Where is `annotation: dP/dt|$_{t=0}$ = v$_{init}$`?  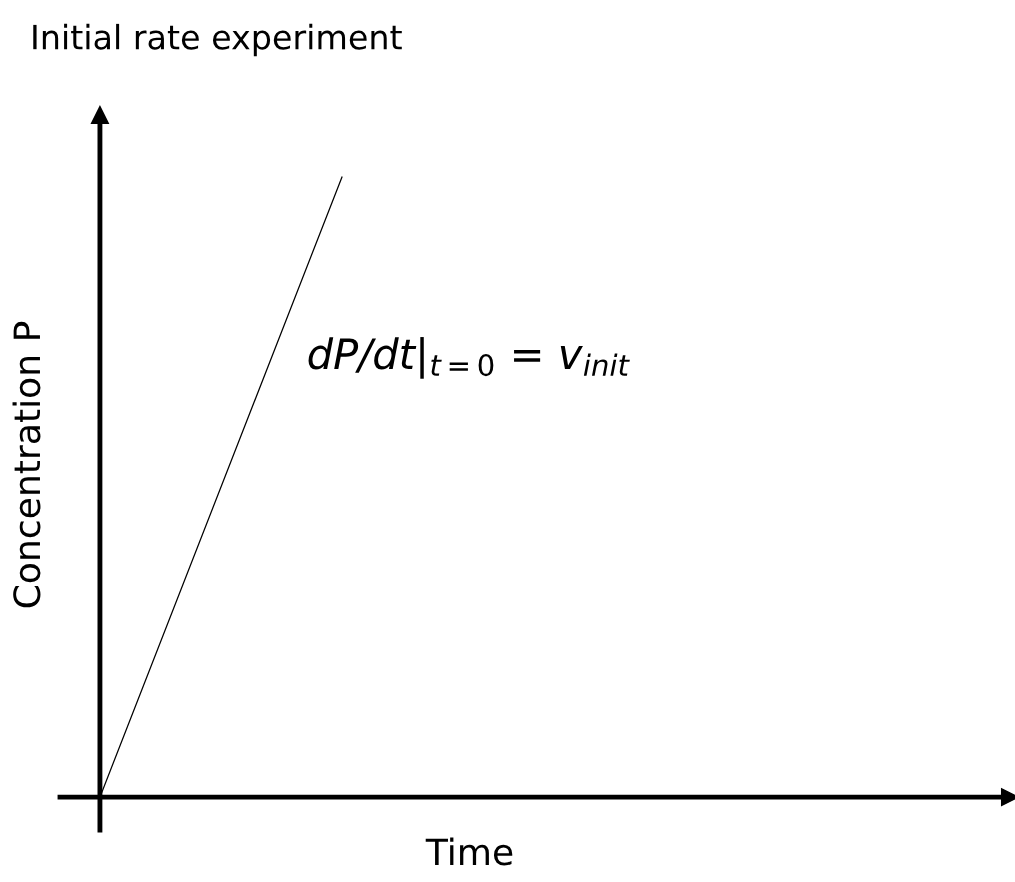 annotation: dP/dt|$_{t=0}$ = v$_{init}$ is located at coordinates (469, 358).